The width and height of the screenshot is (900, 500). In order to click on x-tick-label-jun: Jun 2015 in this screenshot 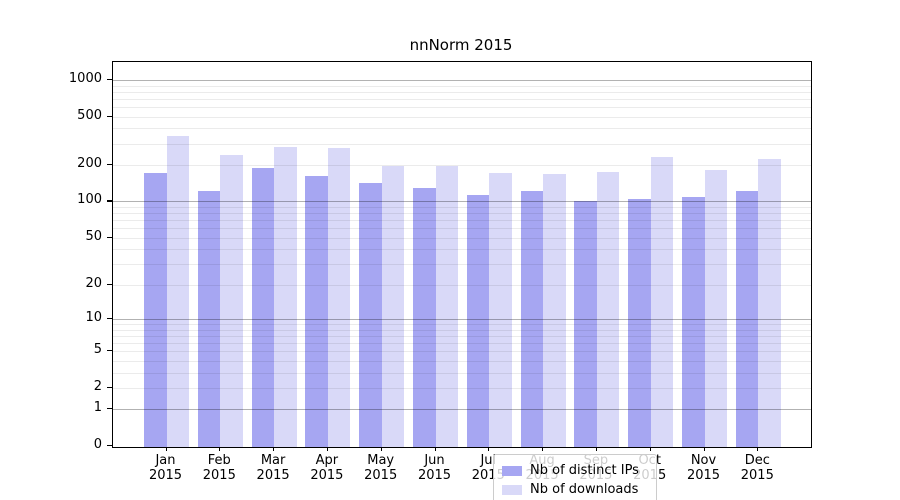, I will do `click(434, 468)`.